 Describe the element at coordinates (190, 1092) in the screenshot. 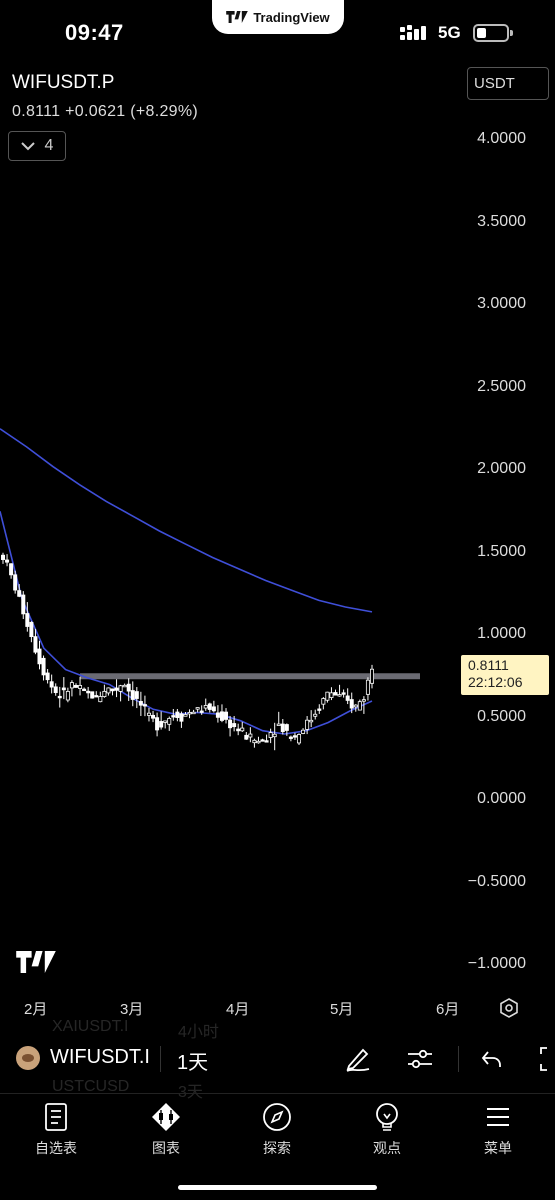

I see `recent-interval-ghost: 3天` at that location.